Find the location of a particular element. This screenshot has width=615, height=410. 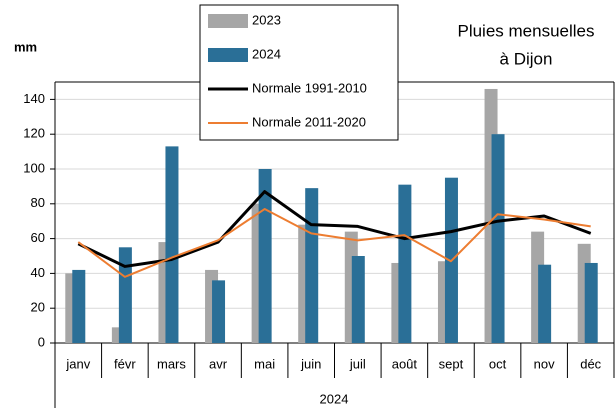

chart-title: à Dijon is located at coordinates (526, 58).